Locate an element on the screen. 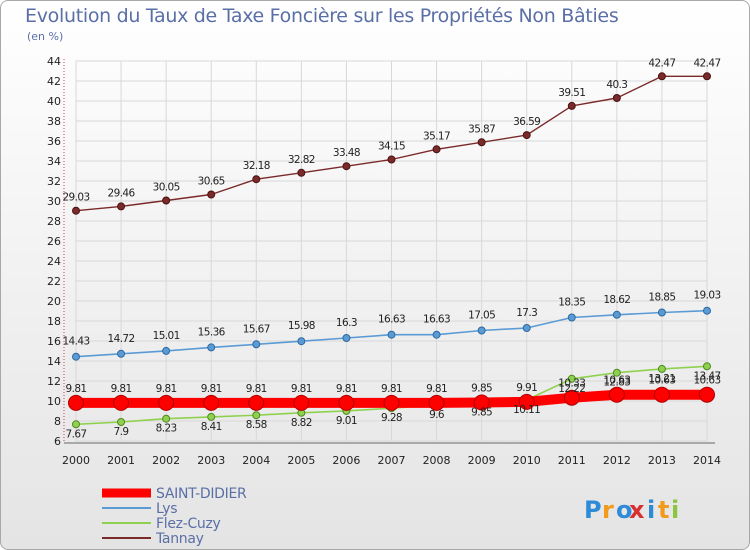 The image size is (750, 550). y-tick-label: 26 is located at coordinates (54, 241).